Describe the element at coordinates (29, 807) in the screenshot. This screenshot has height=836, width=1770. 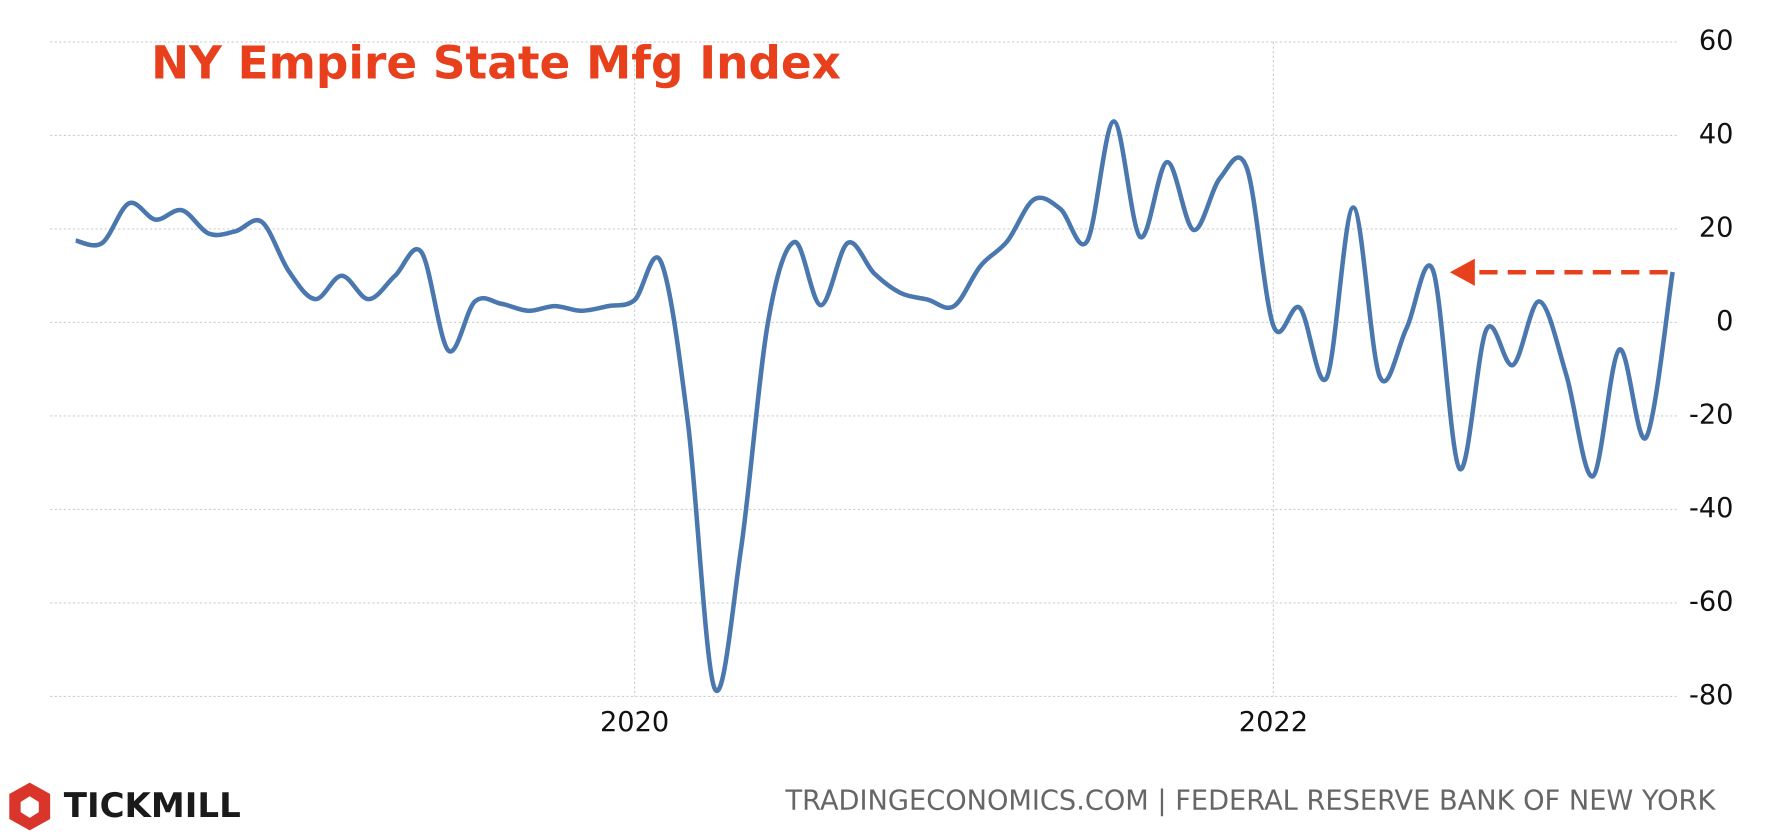
I see `logo-icon-inner` at that location.